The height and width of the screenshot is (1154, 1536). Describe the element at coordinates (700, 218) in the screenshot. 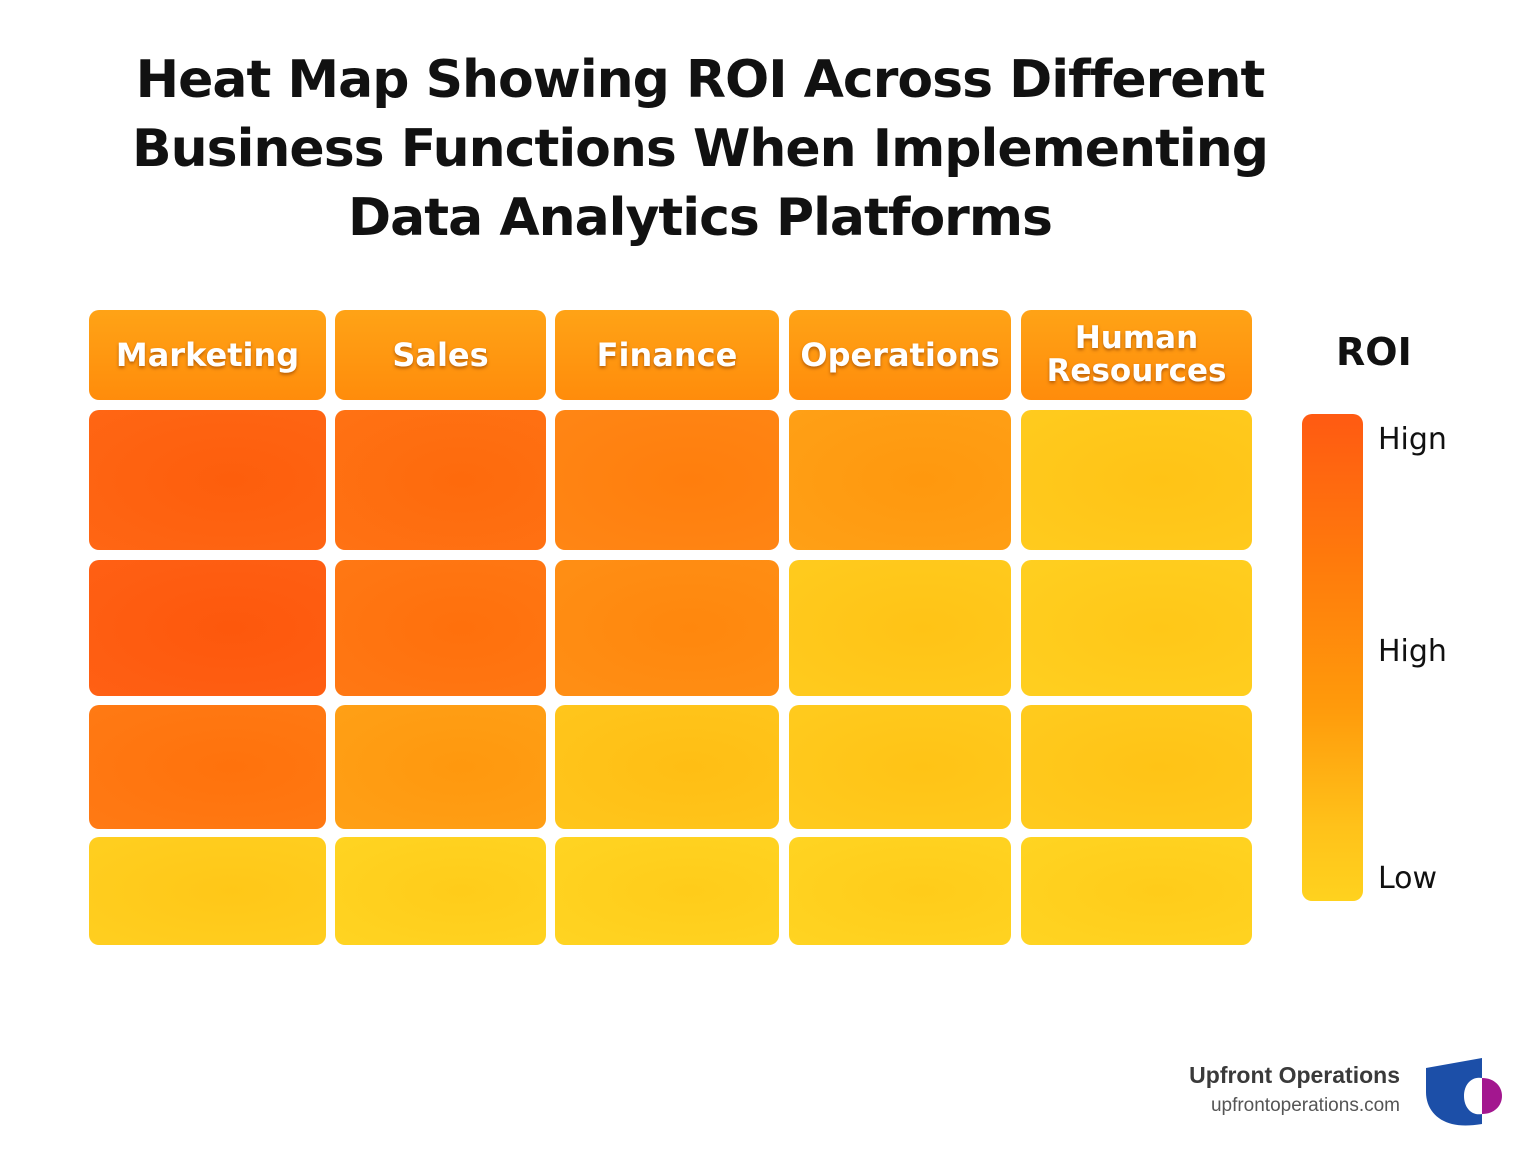

I see `title-line: Data Analytics Platforms` at that location.